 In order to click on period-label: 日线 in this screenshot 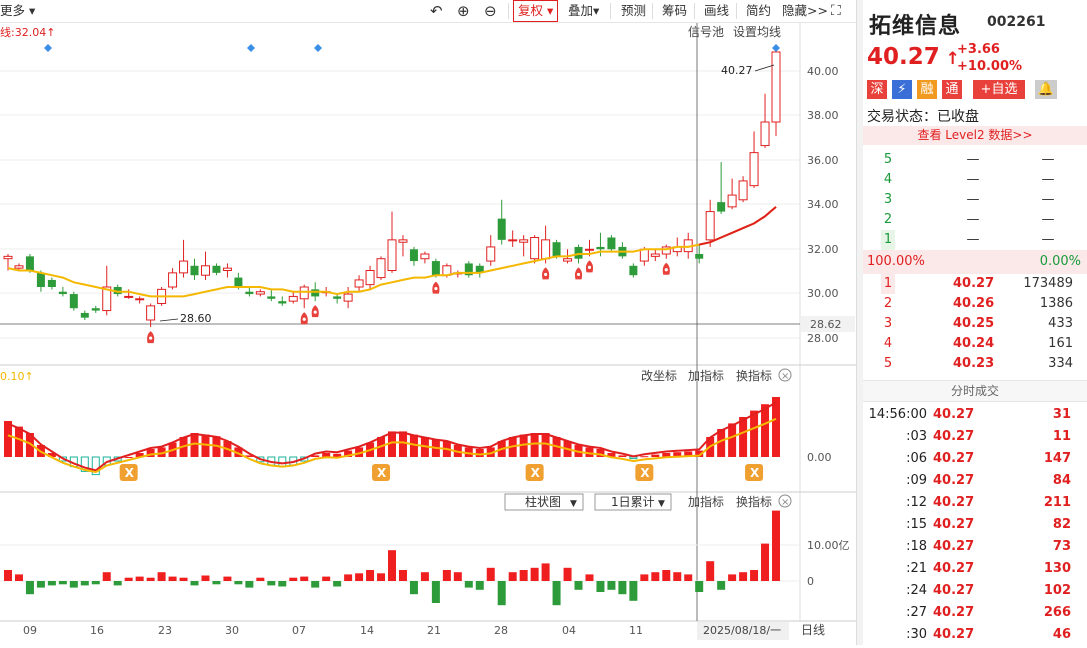, I will do `click(813, 630)`.